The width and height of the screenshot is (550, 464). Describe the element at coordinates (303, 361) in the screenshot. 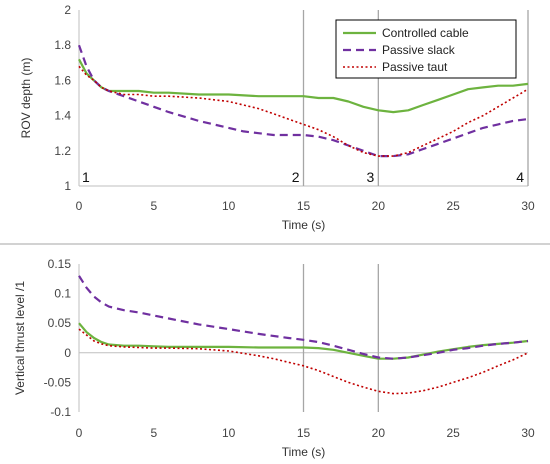

I see `series-line-passive-taut` at that location.